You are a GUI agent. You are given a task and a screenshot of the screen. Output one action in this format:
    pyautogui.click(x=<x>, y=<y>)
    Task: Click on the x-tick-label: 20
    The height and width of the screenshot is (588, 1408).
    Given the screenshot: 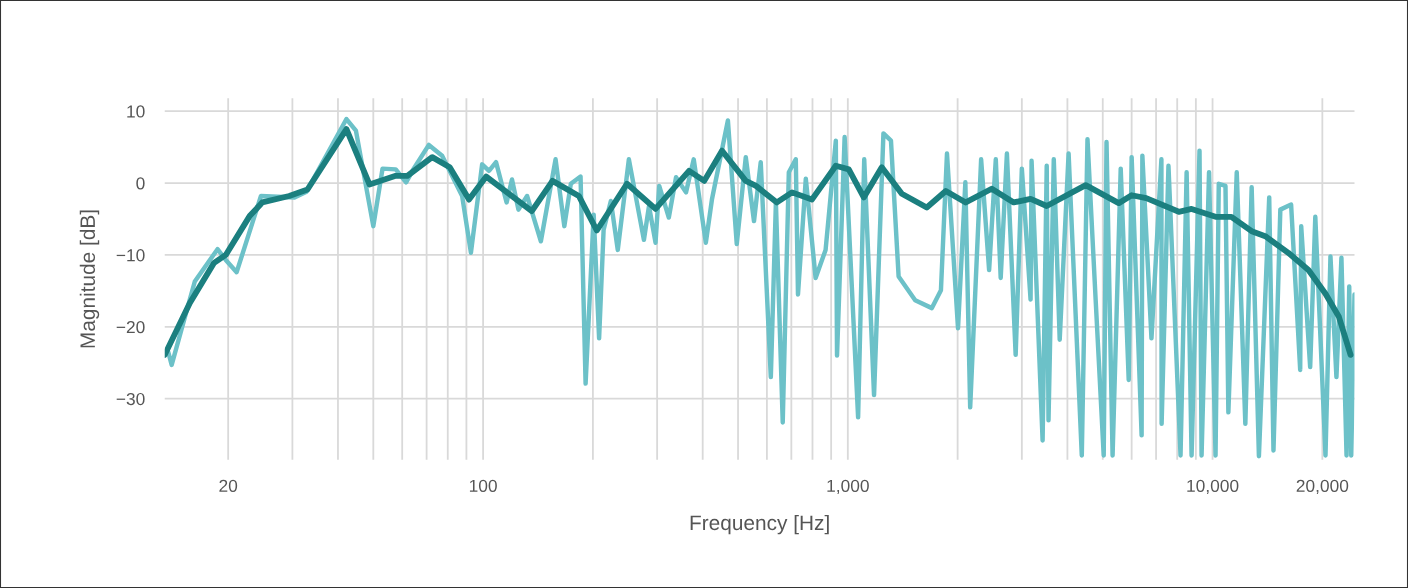 What is the action you would take?
    pyautogui.click(x=228, y=486)
    